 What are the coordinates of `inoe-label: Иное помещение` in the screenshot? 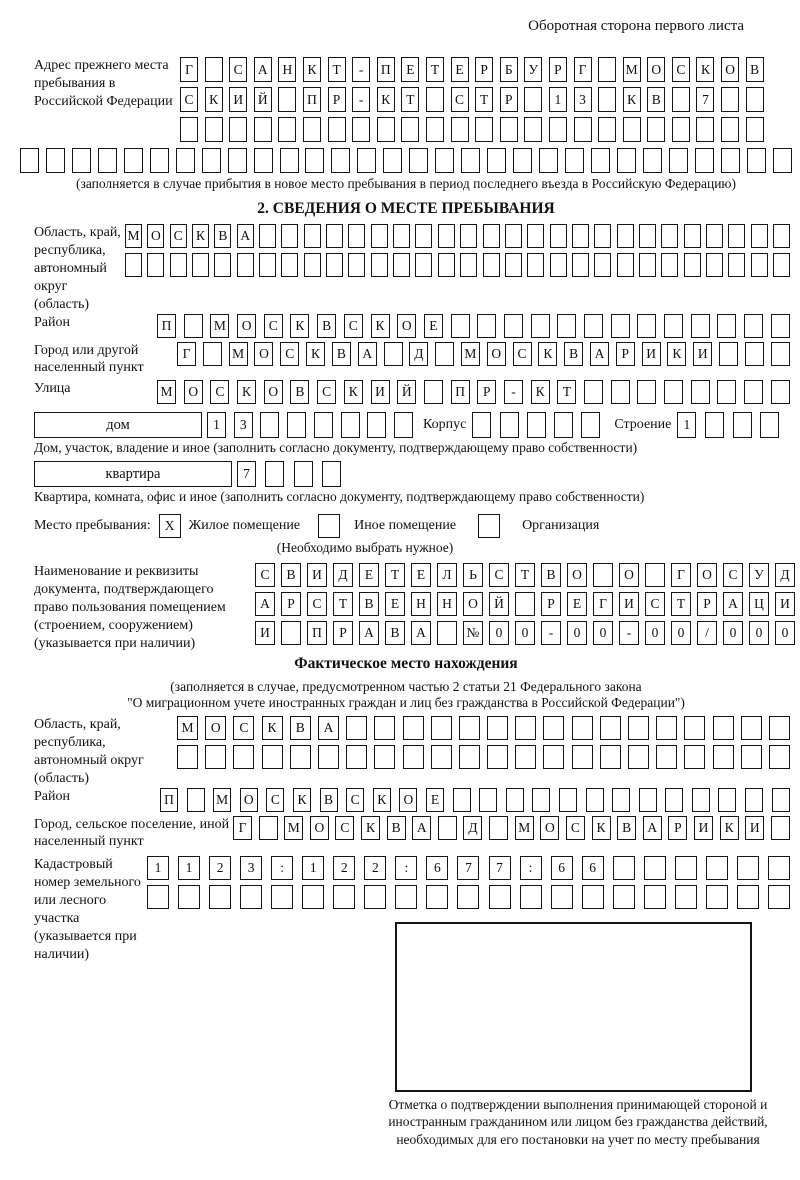 It's located at (405, 526).